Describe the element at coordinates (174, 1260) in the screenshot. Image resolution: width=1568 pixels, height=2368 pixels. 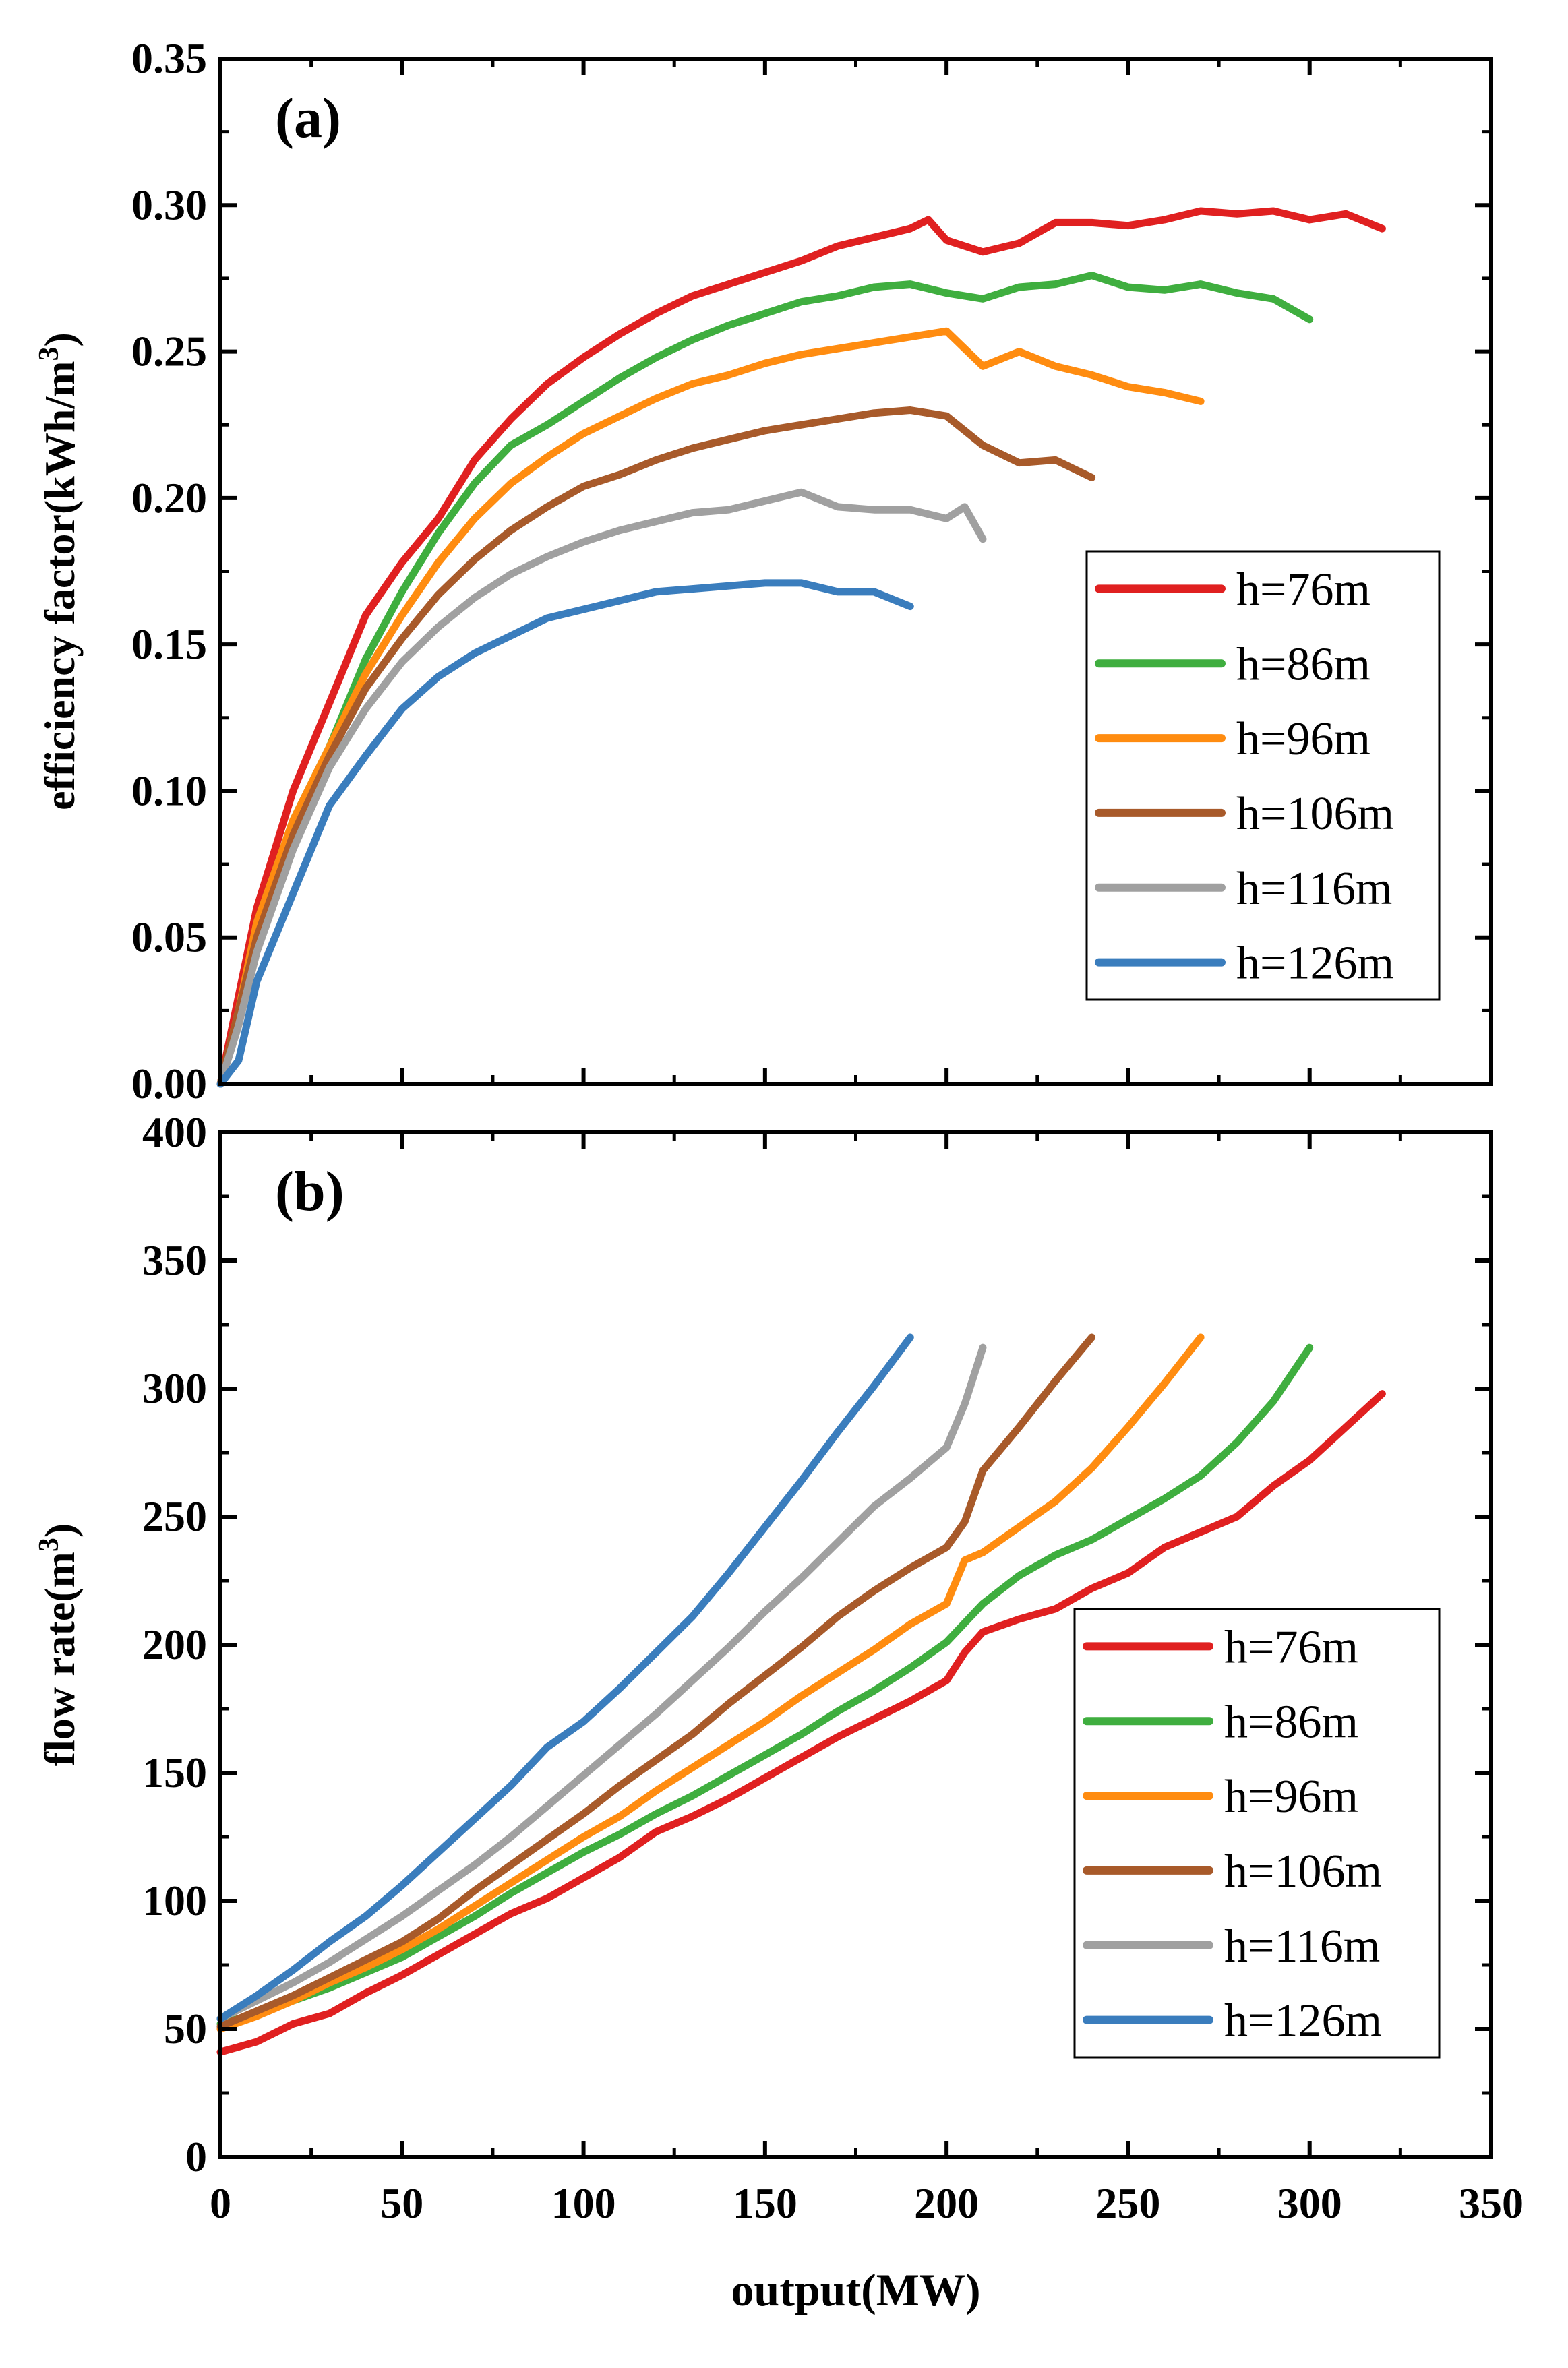
I see `y-tick-label: 350` at that location.